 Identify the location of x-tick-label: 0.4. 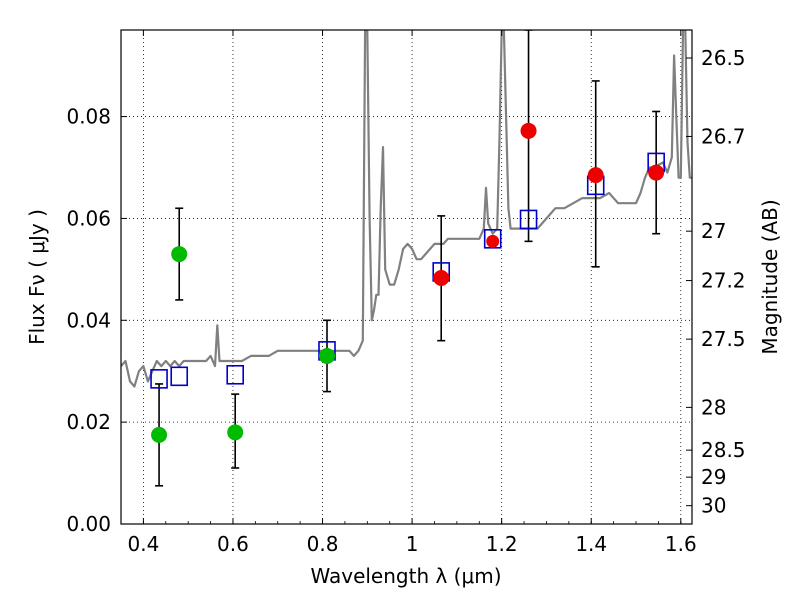
(143, 544).